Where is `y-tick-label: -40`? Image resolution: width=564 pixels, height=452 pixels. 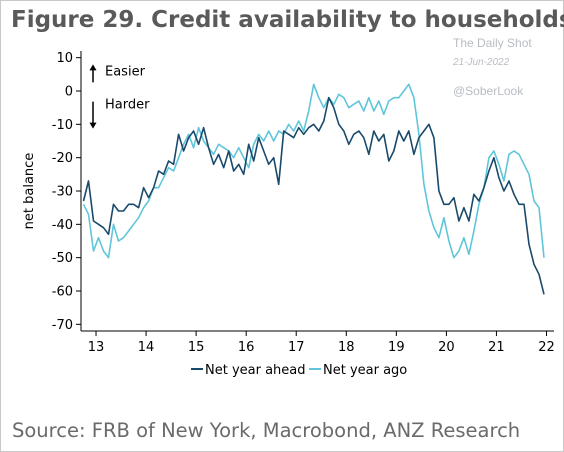 y-tick-label: -40 is located at coordinates (62, 225).